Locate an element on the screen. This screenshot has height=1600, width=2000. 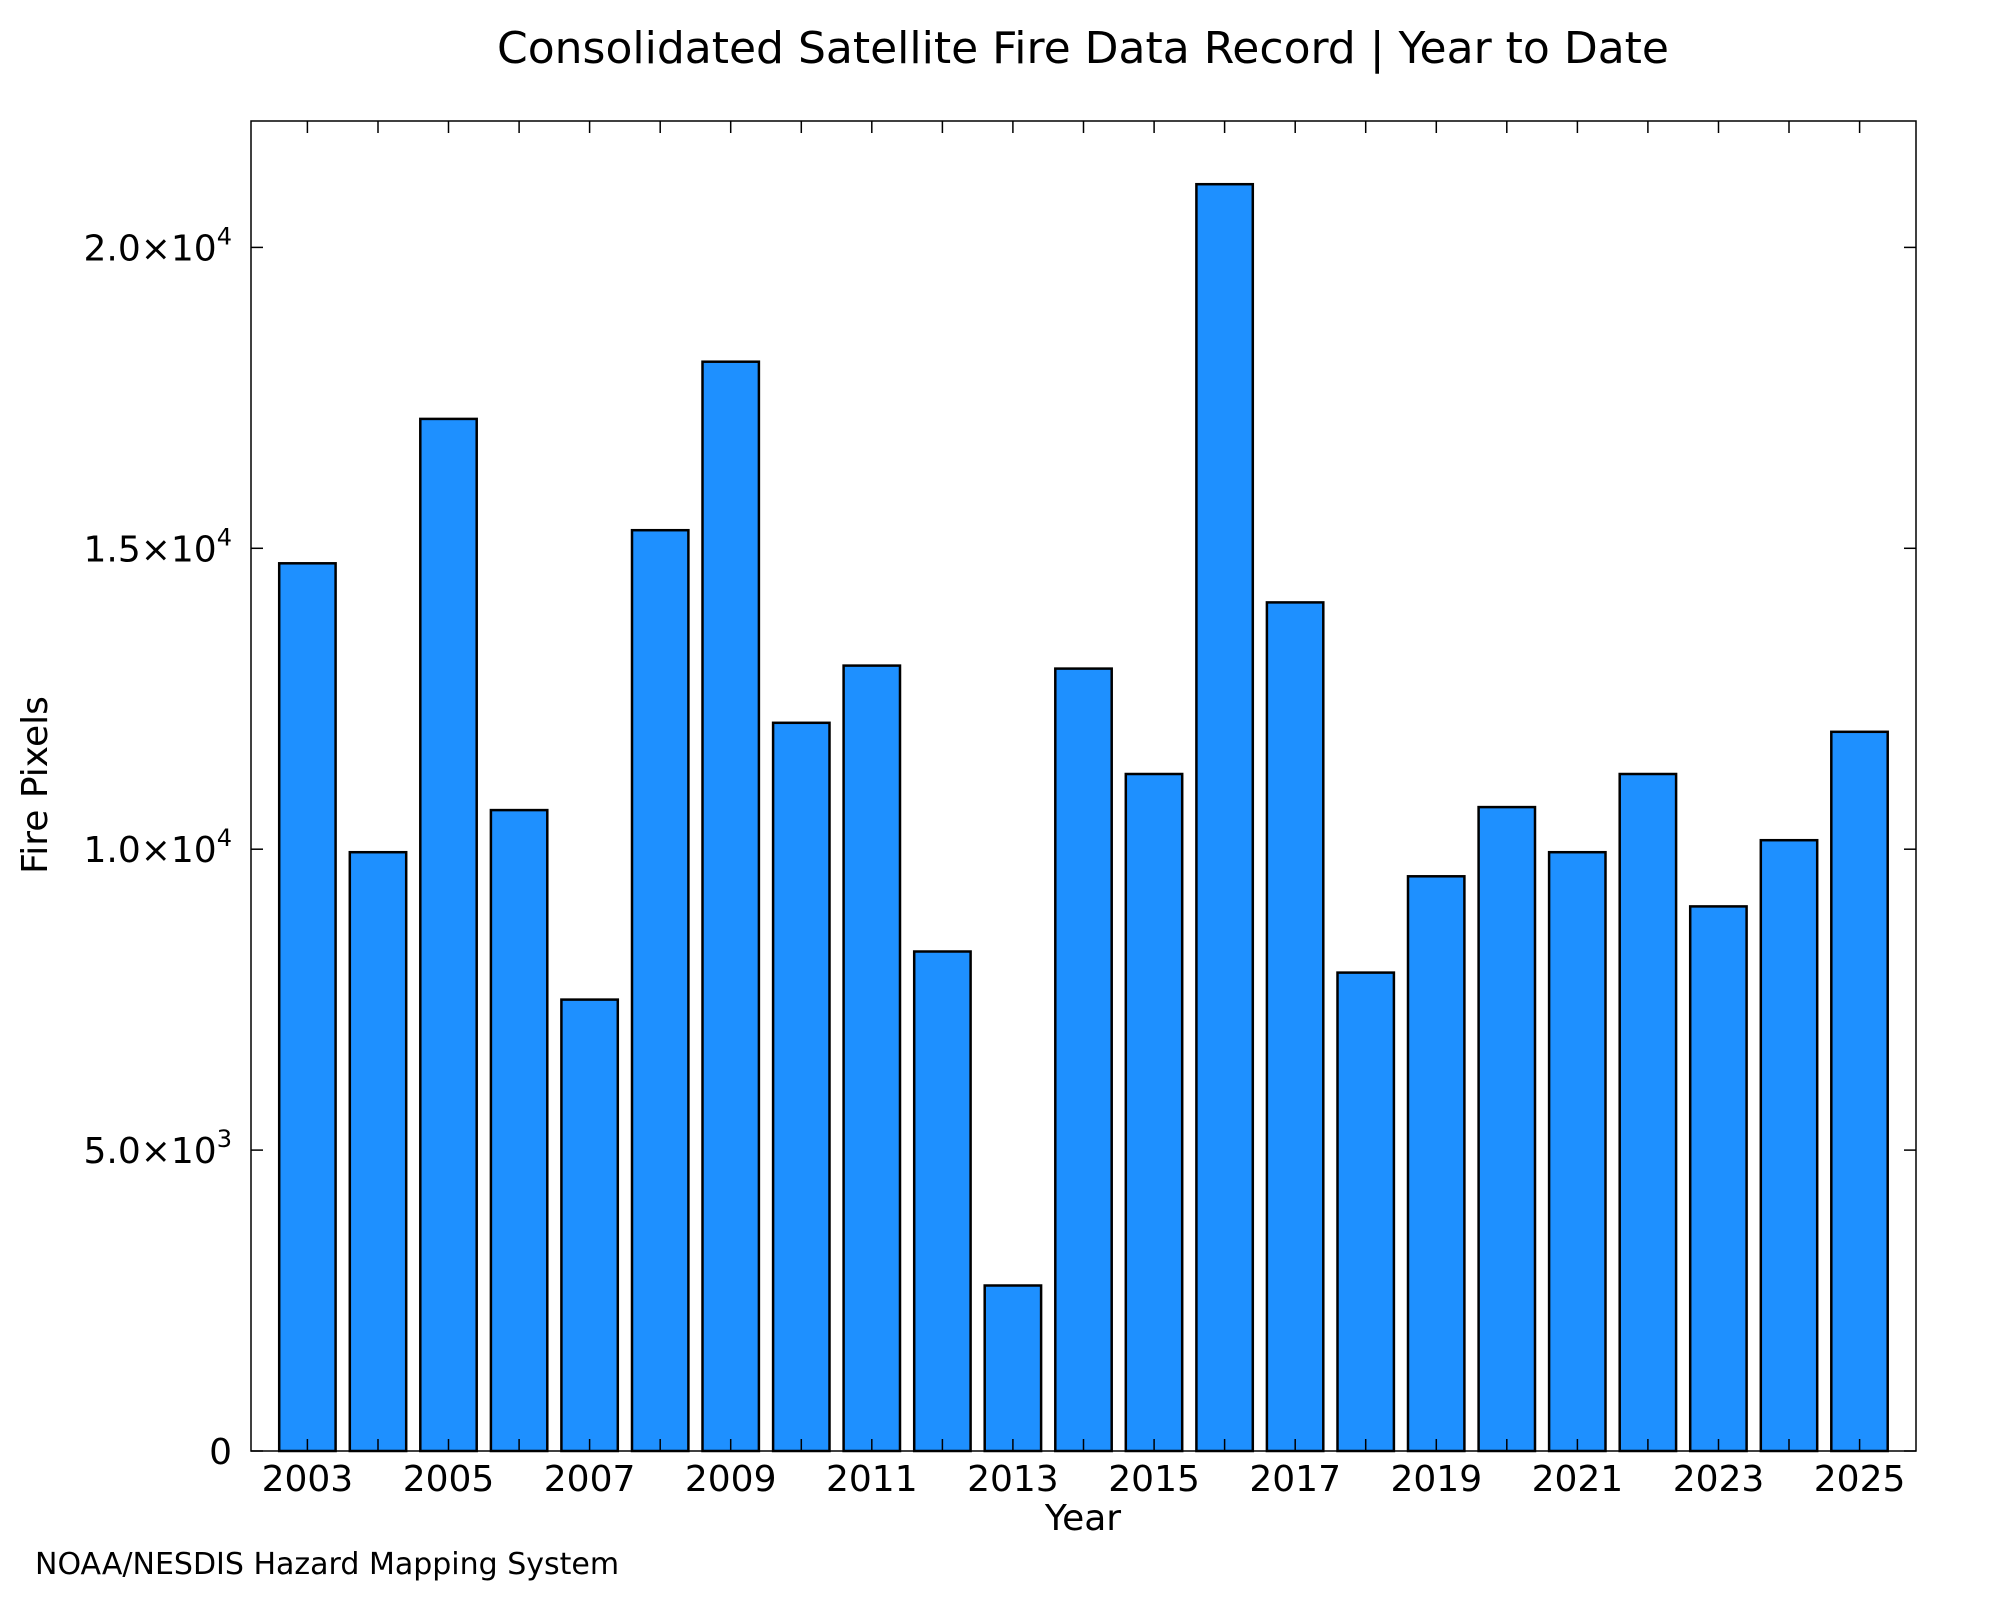
bar-2011 is located at coordinates (872, 1058).